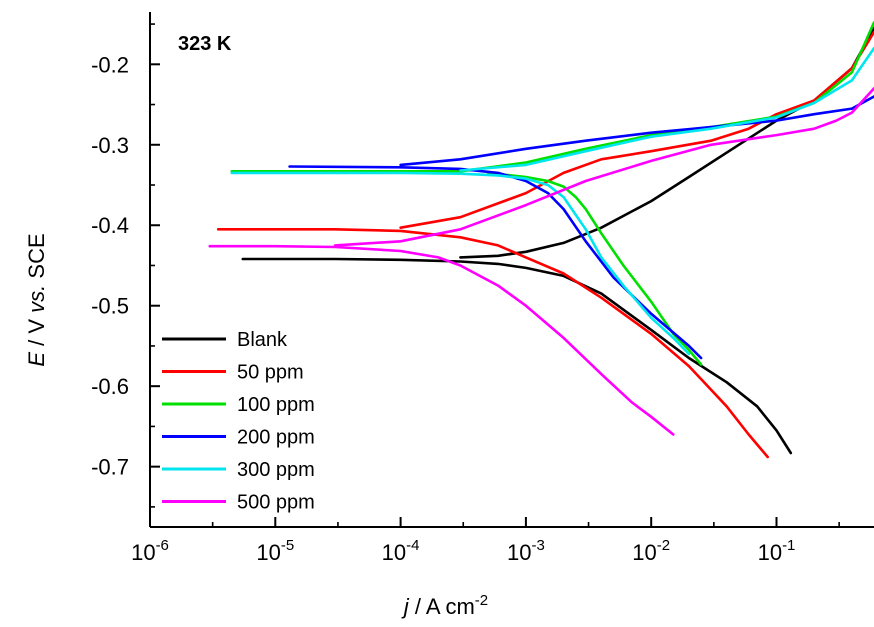 Image resolution: width=874 pixels, height=627 pixels. What do you see at coordinates (405, 606) in the screenshot?
I see `x-axis-title-symbol: j` at bounding box center [405, 606].